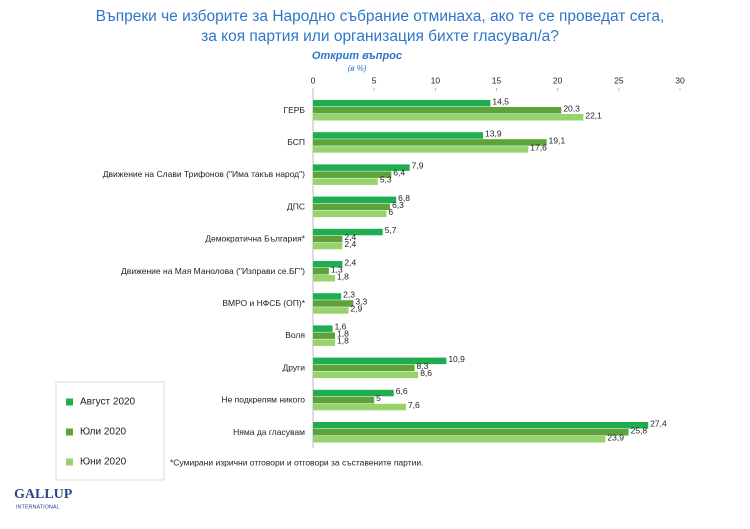  Describe the element at coordinates (294, 367) in the screenshot. I see `category-label: Други` at that location.